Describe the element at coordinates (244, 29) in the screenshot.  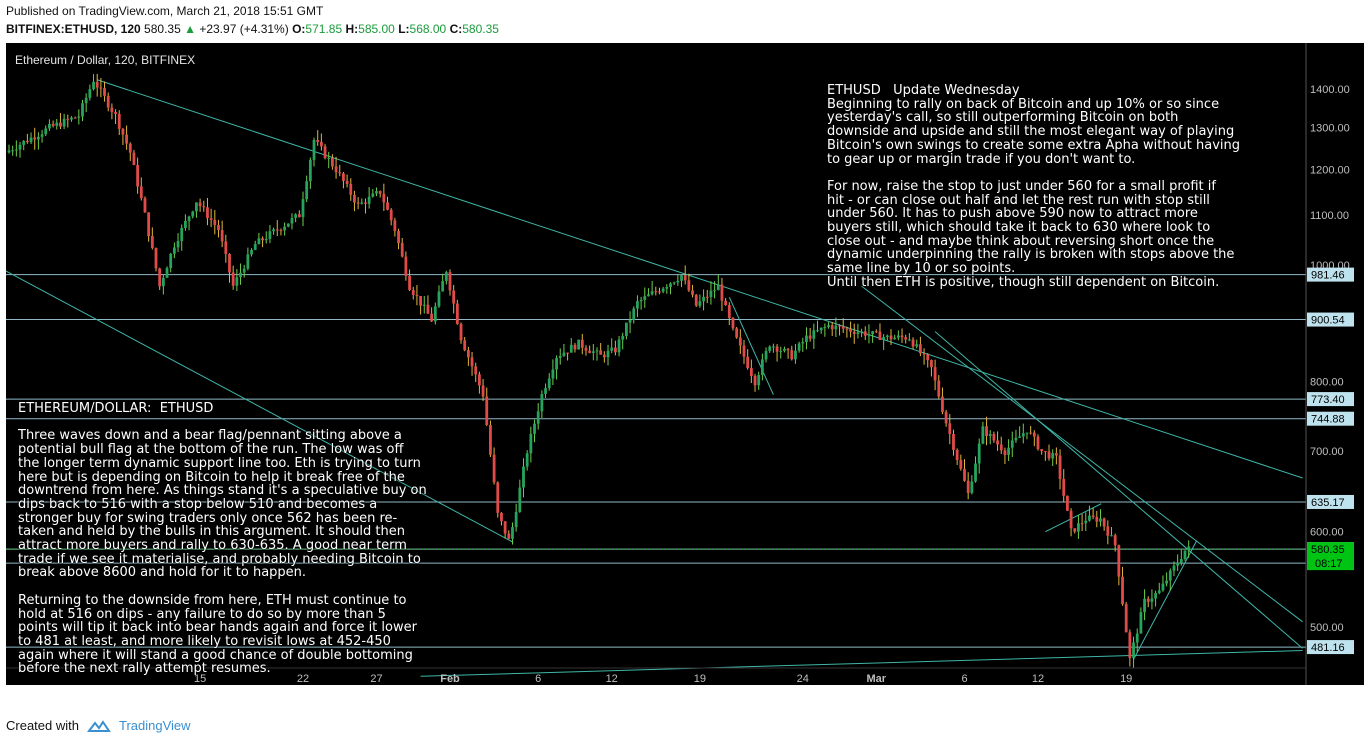
I see `price-change: +23.97 (+4.31%)` at that location.